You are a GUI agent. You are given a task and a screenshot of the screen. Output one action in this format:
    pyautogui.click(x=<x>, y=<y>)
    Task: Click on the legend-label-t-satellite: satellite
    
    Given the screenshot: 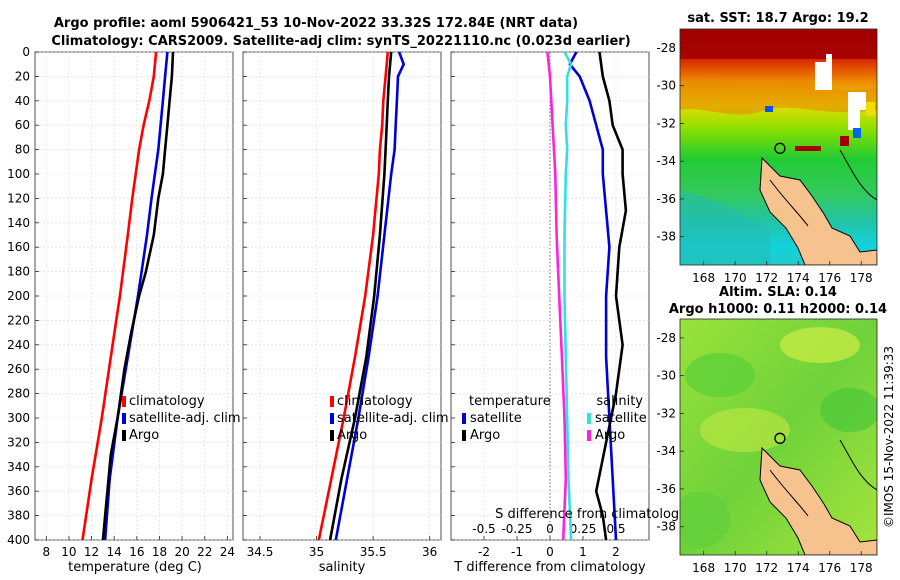 What is the action you would take?
    pyautogui.click(x=496, y=418)
    